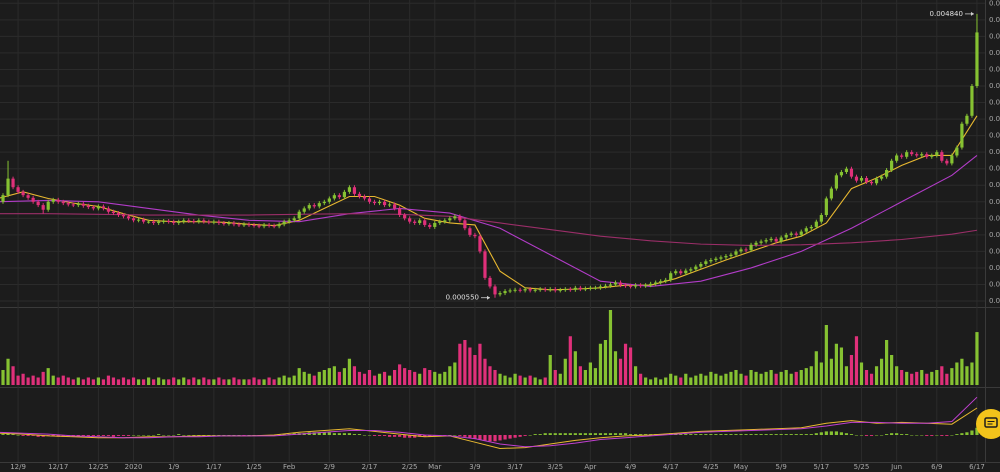 This screenshot has height=472, width=1000. What do you see at coordinates (58, 467) in the screenshot?
I see `x-tick-label: 12/17` at bounding box center [58, 467].